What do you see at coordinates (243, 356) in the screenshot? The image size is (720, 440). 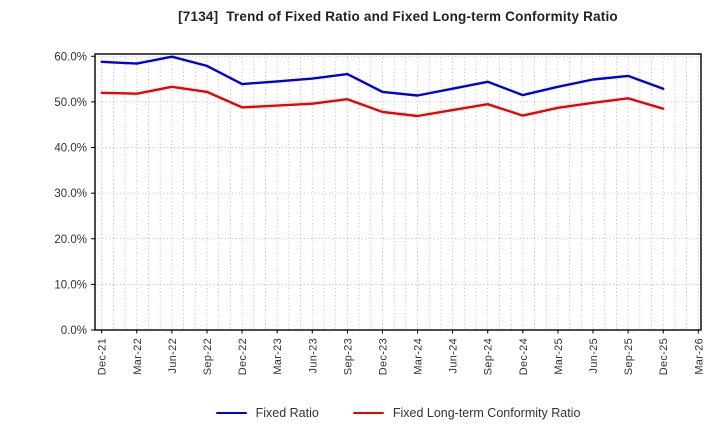 I see `x-tick-label: Dec-22` at bounding box center [243, 356].